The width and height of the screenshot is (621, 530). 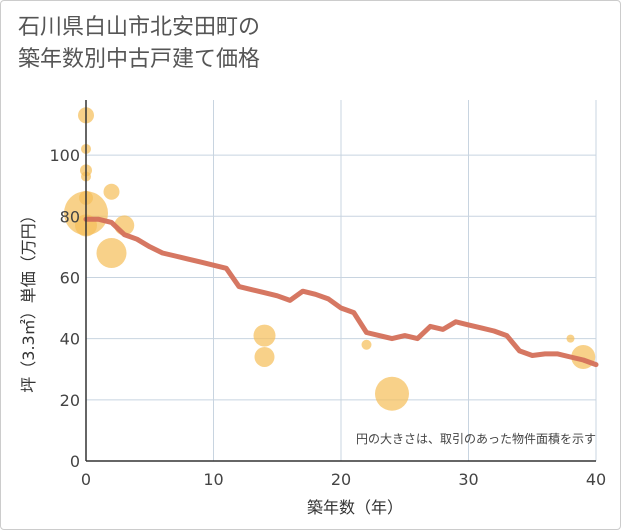 I want to click on x-tick-label: 10, so click(x=213, y=479).